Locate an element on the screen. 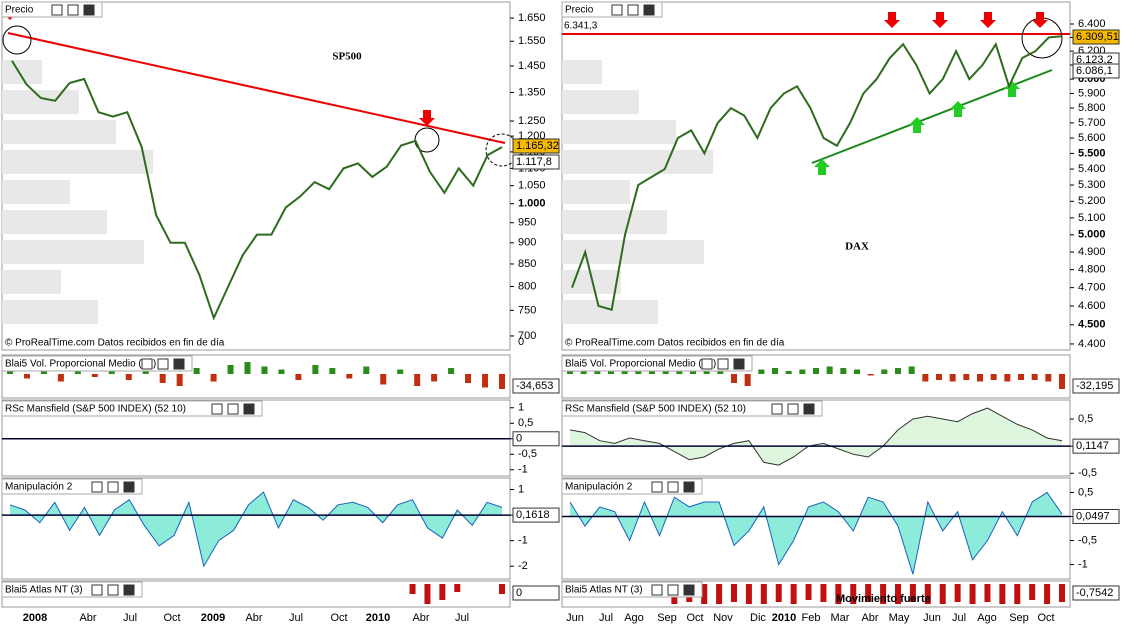  y-tick-label: 4.800 is located at coordinates (1092, 270).